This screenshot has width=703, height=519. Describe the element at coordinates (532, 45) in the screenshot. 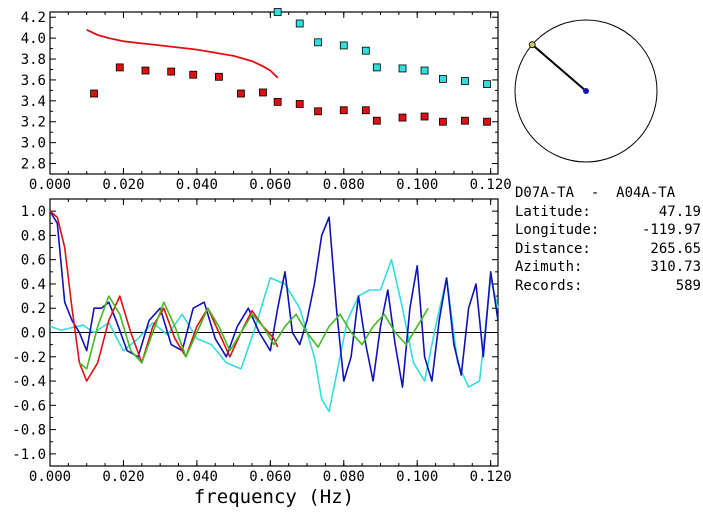

I see `needle-tip-marker` at that location.